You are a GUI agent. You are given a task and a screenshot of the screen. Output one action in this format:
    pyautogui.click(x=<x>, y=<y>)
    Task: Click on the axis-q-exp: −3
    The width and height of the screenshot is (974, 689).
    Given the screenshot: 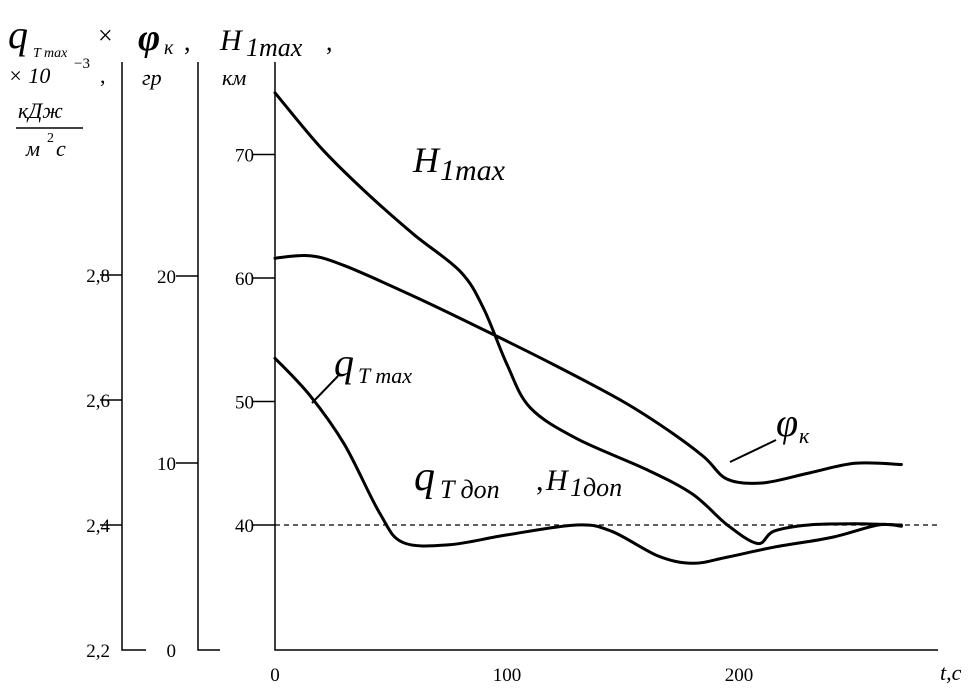 What is the action you would take?
    pyautogui.click(x=82, y=64)
    